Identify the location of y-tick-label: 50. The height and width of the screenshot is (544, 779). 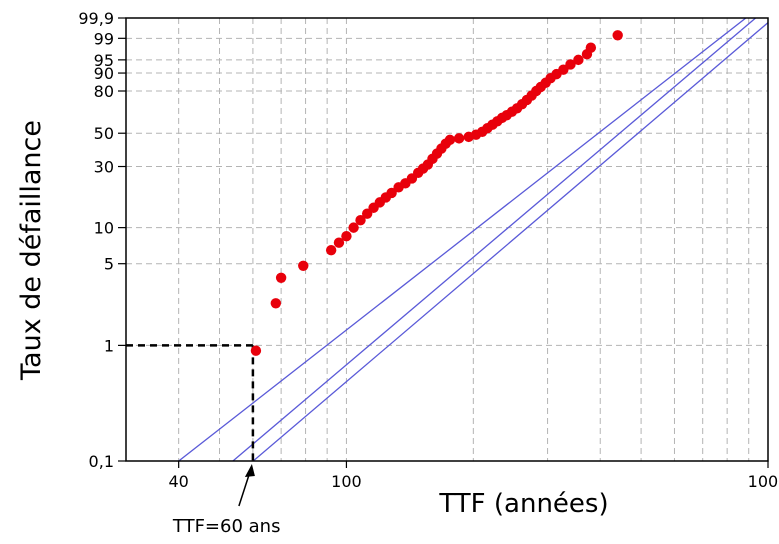
(104, 133).